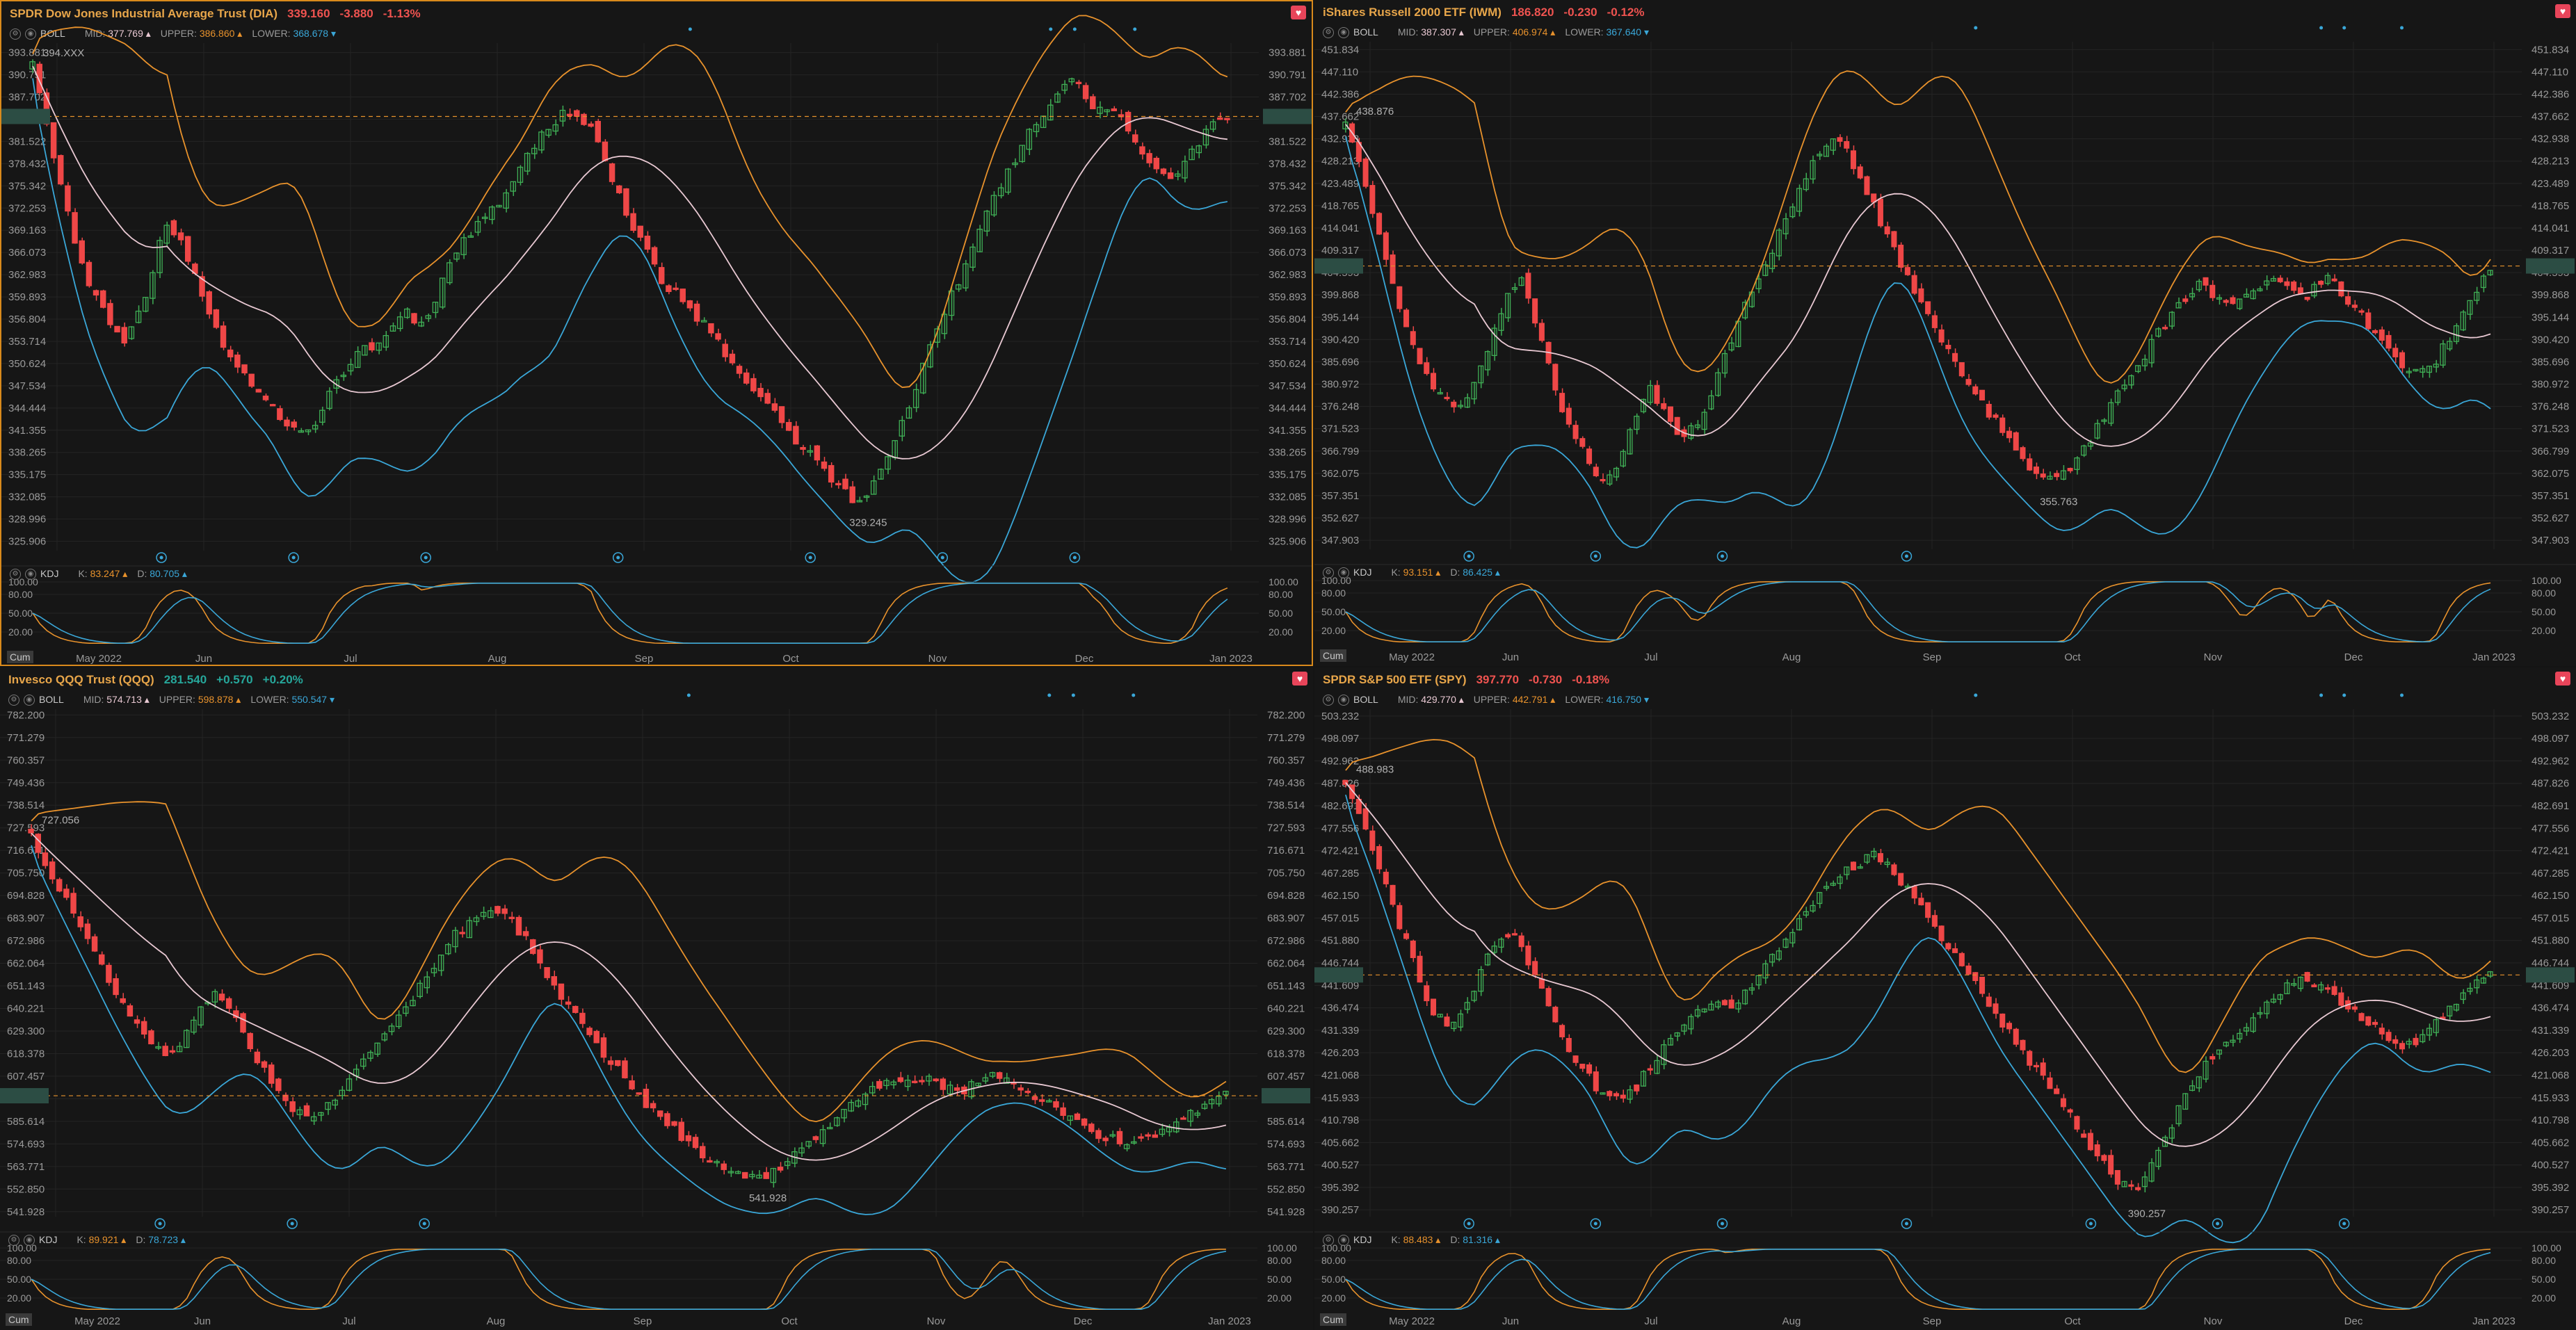 This screenshot has height=1330, width=2576. I want to click on y-tick-left: 640.221, so click(26, 1009).